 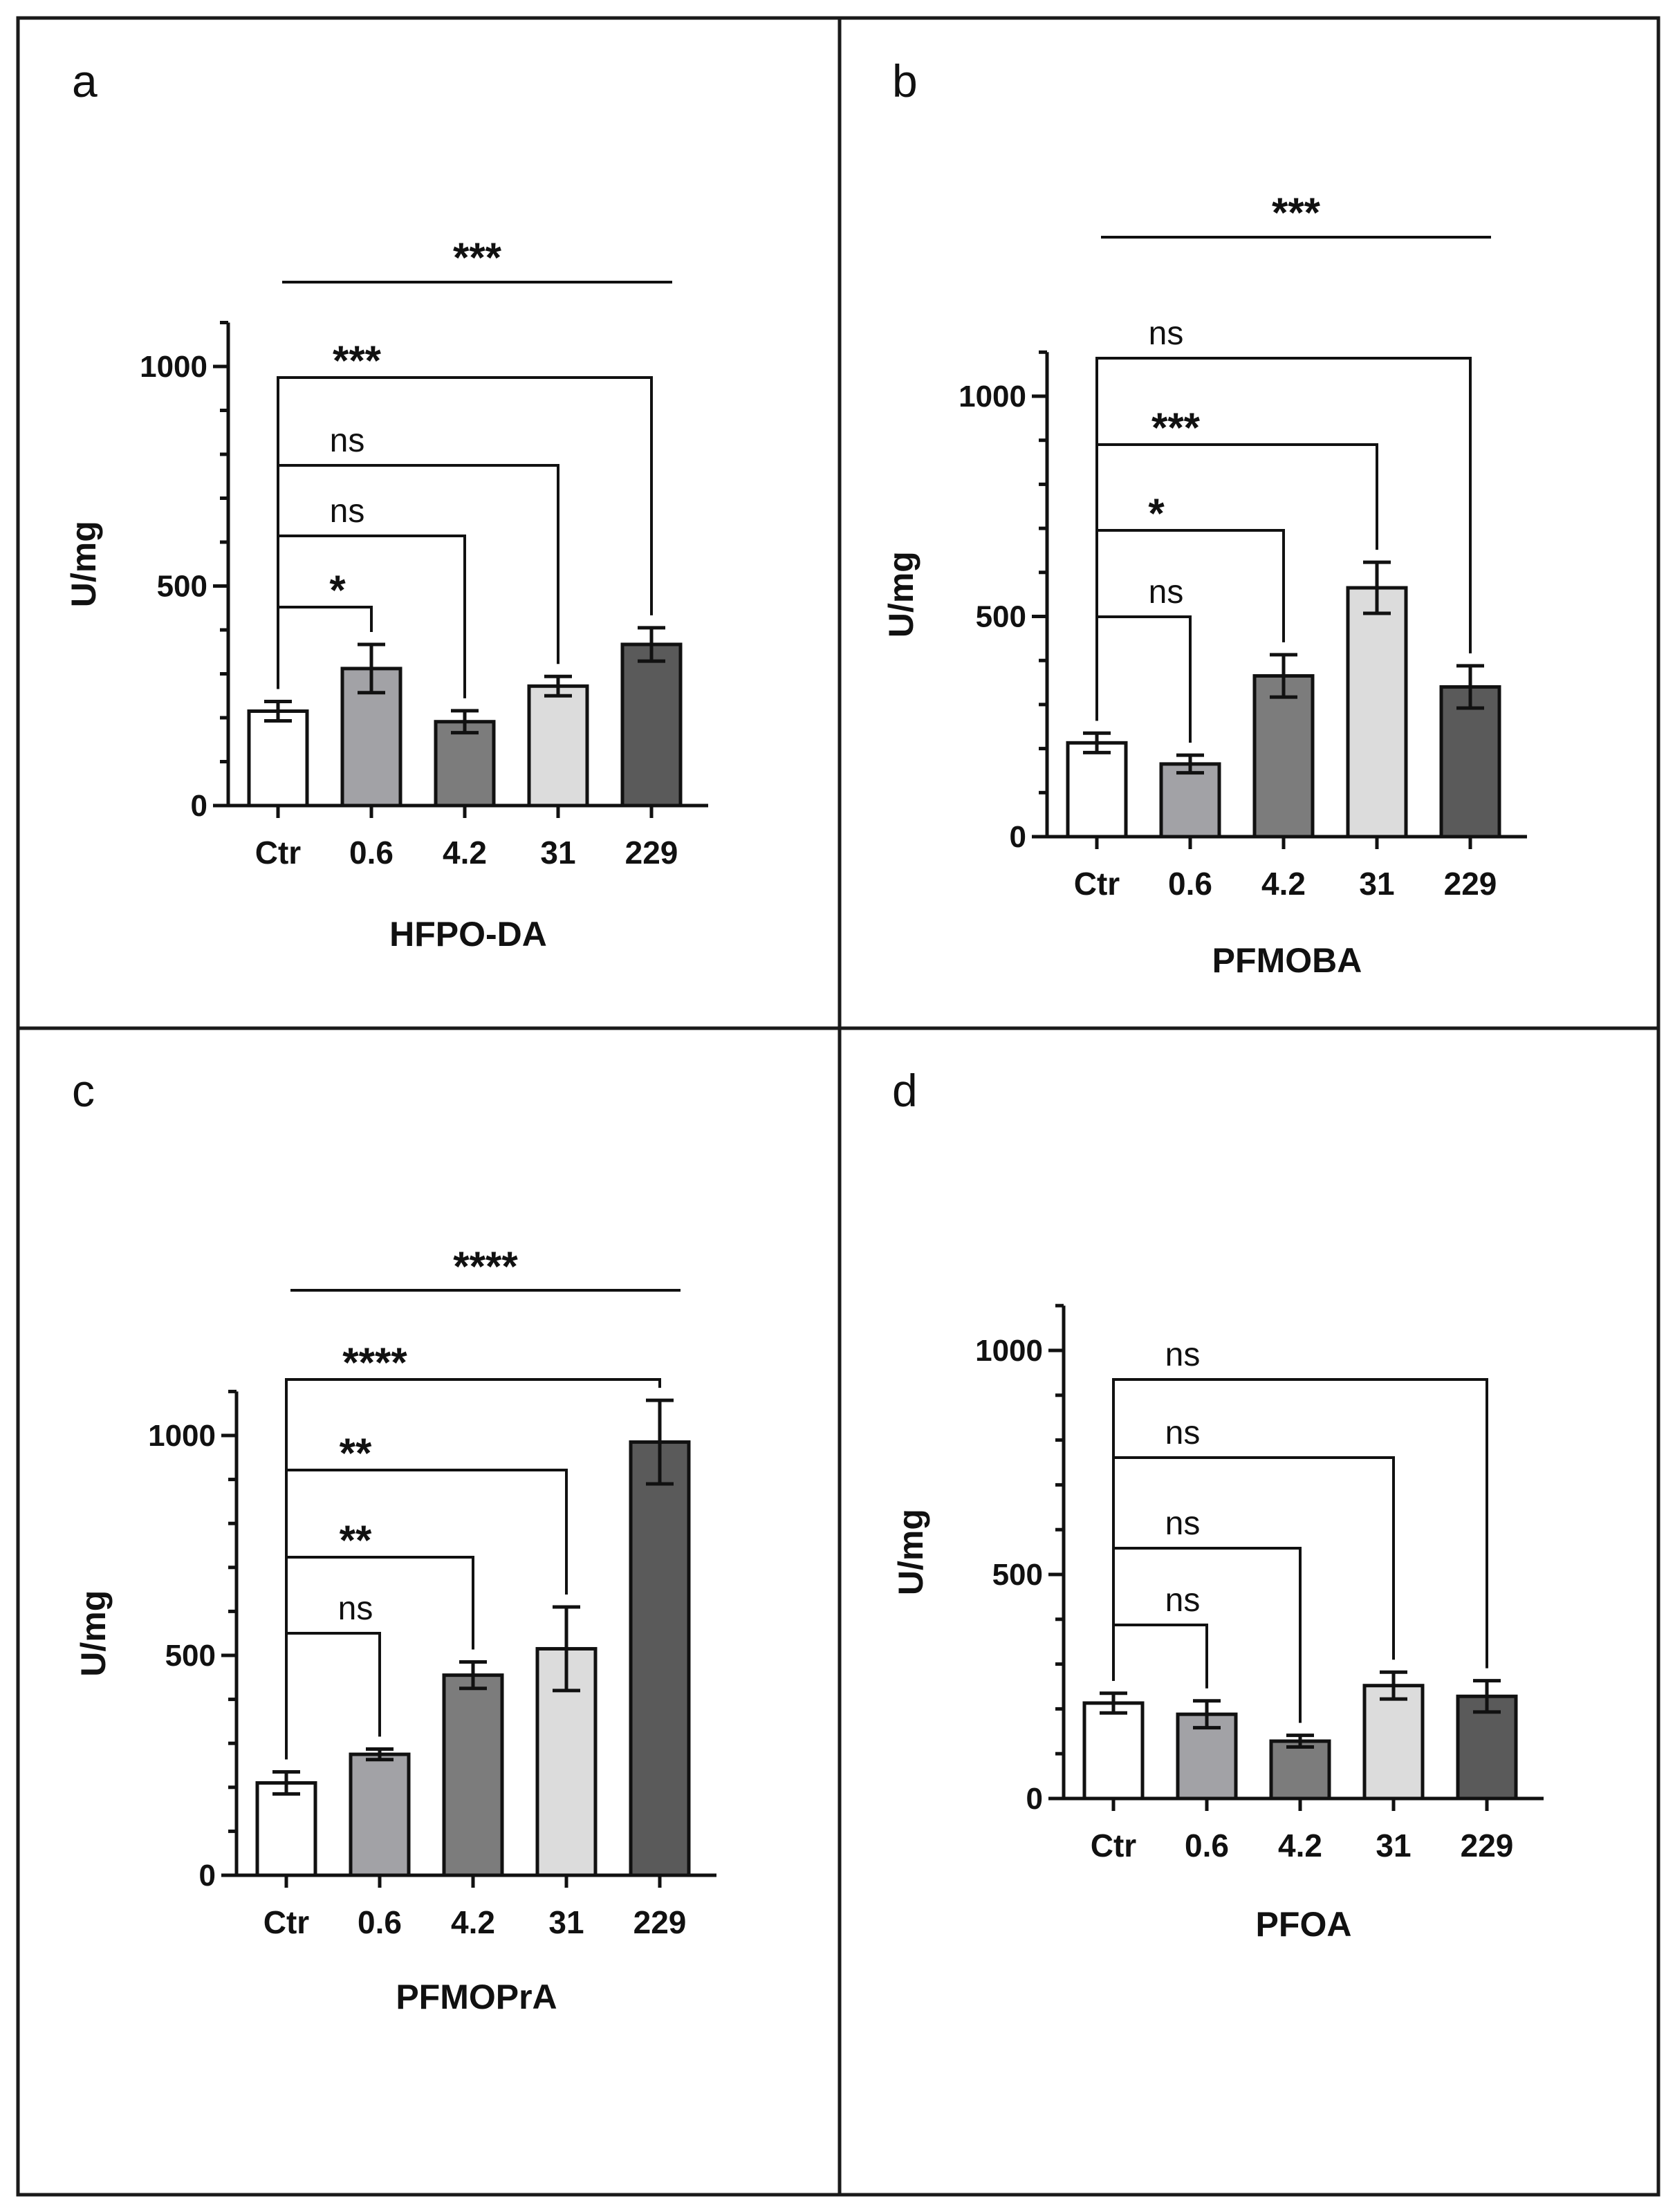 What do you see at coordinates (1304, 1924) in the screenshot?
I see `x-axis-label: PFOA` at bounding box center [1304, 1924].